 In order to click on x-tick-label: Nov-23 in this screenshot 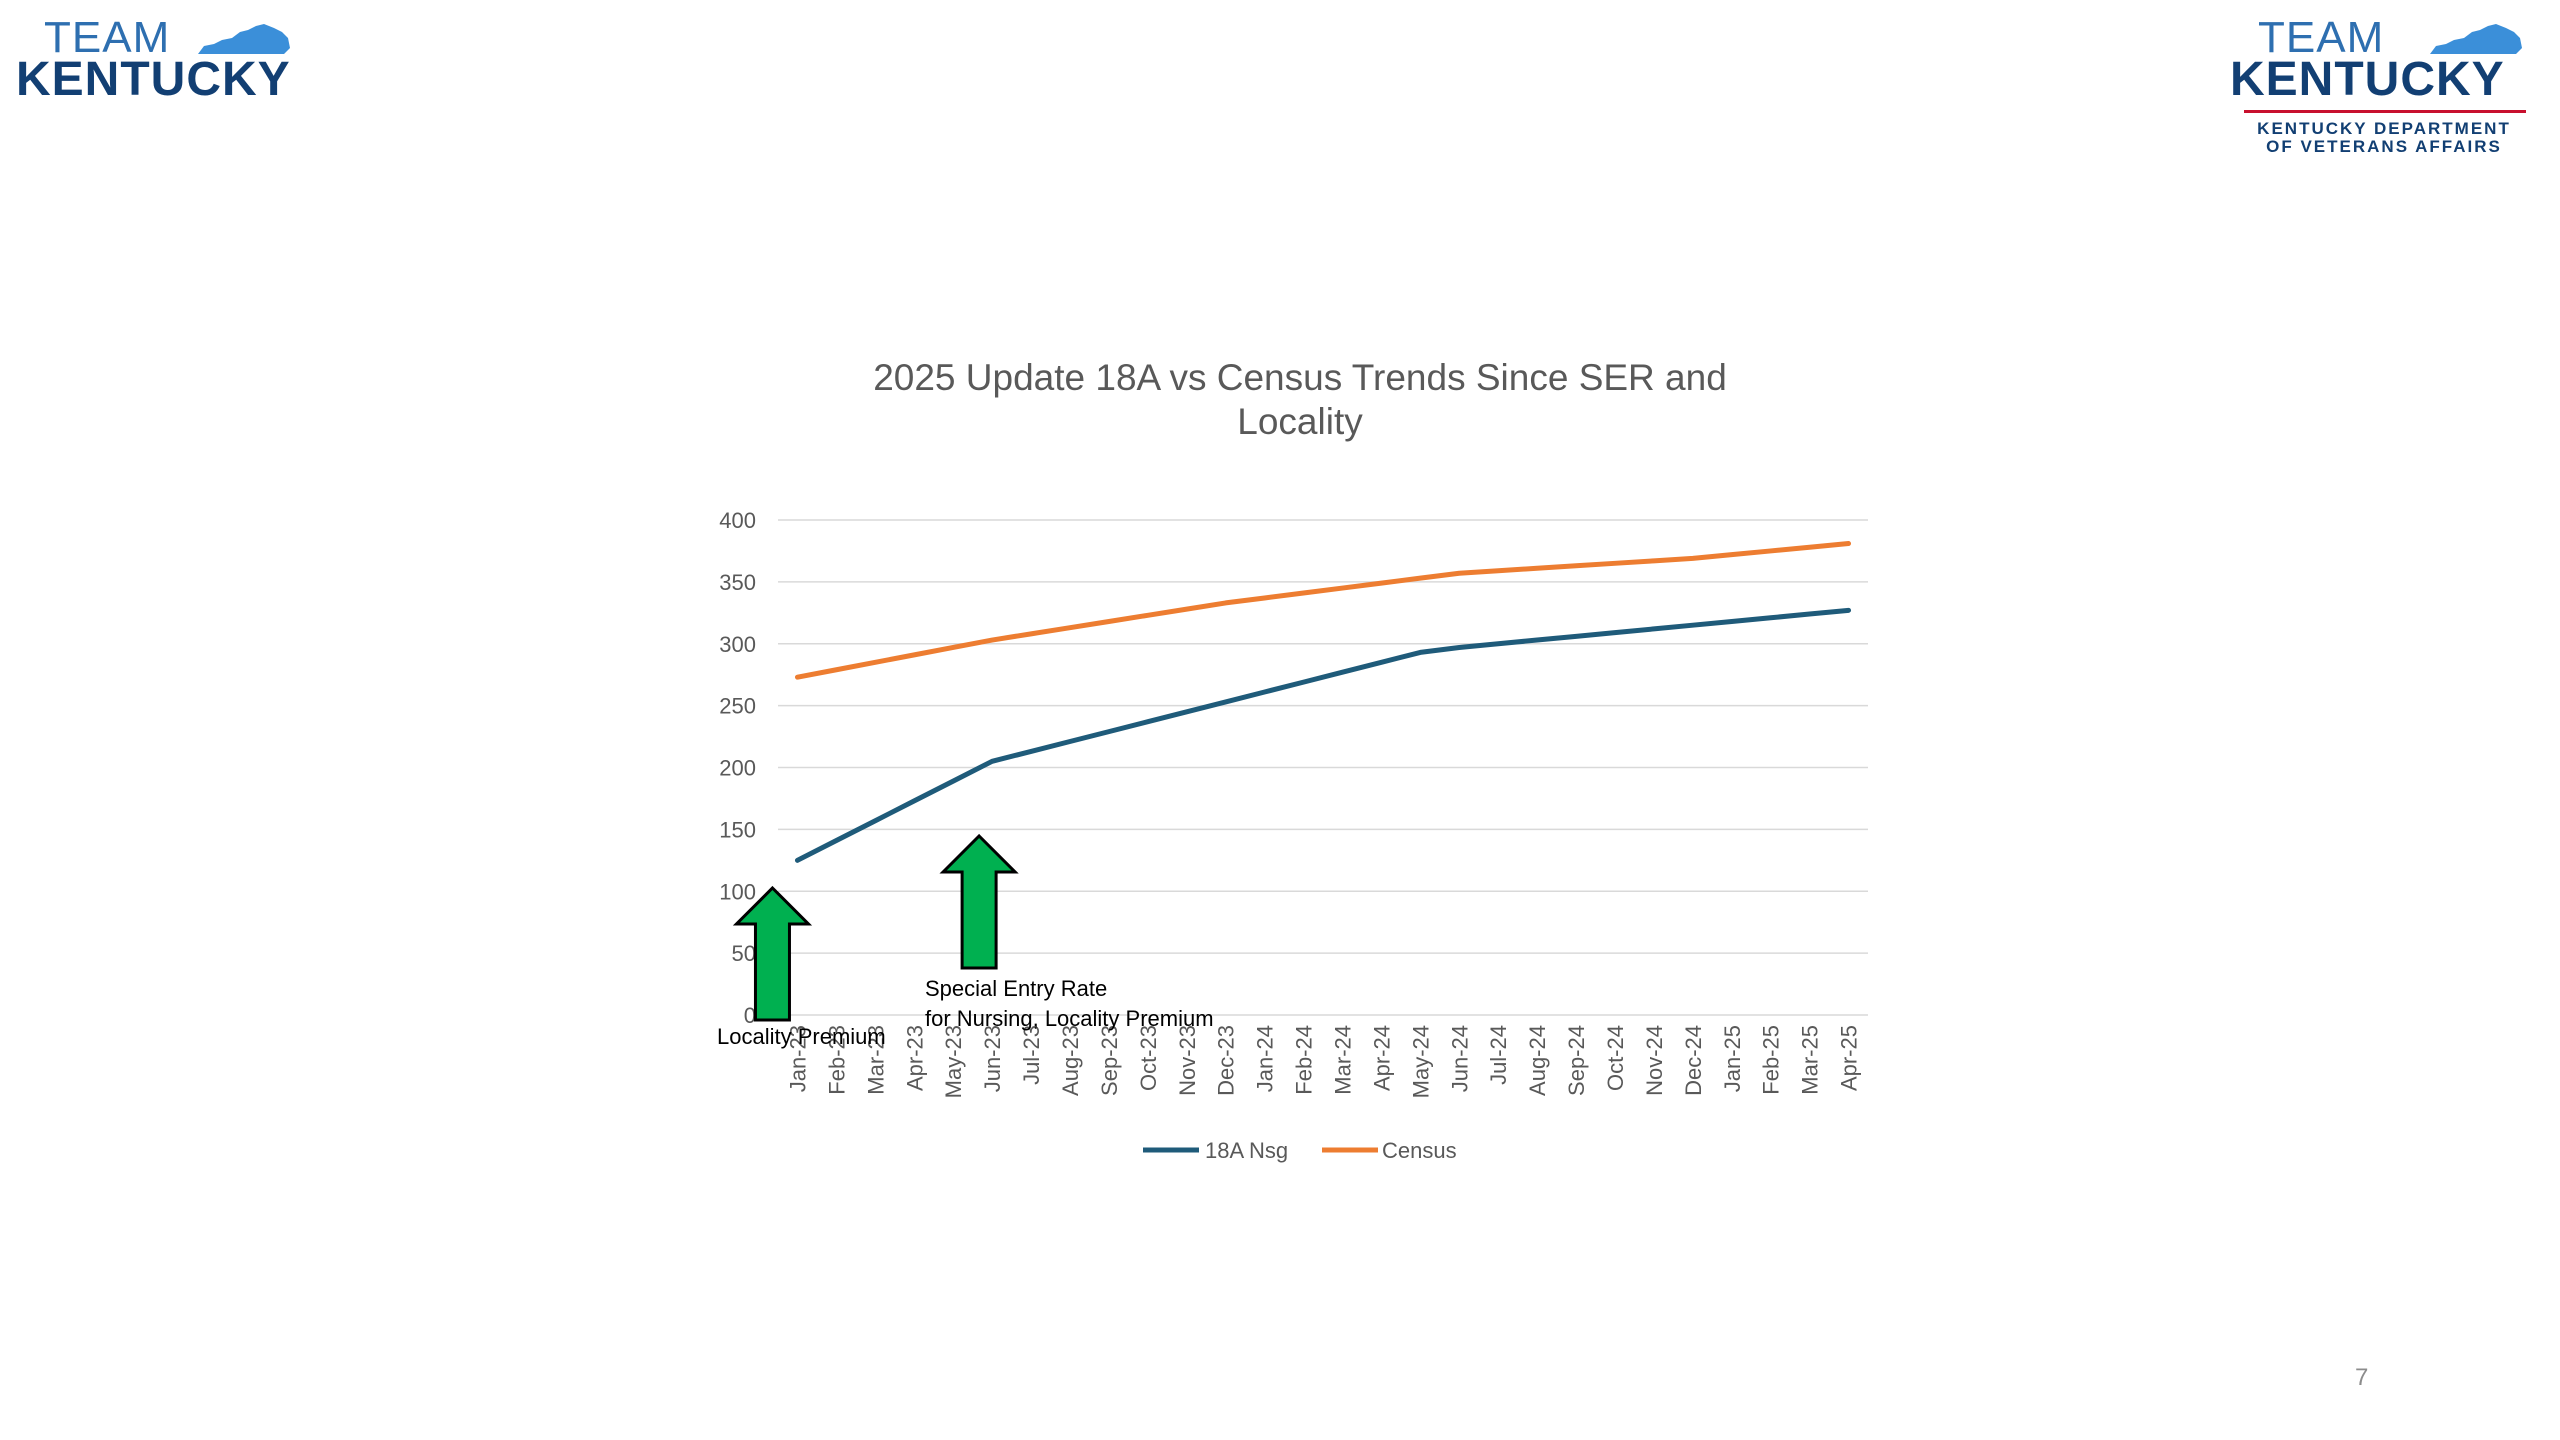, I will do `click(1187, 1060)`.